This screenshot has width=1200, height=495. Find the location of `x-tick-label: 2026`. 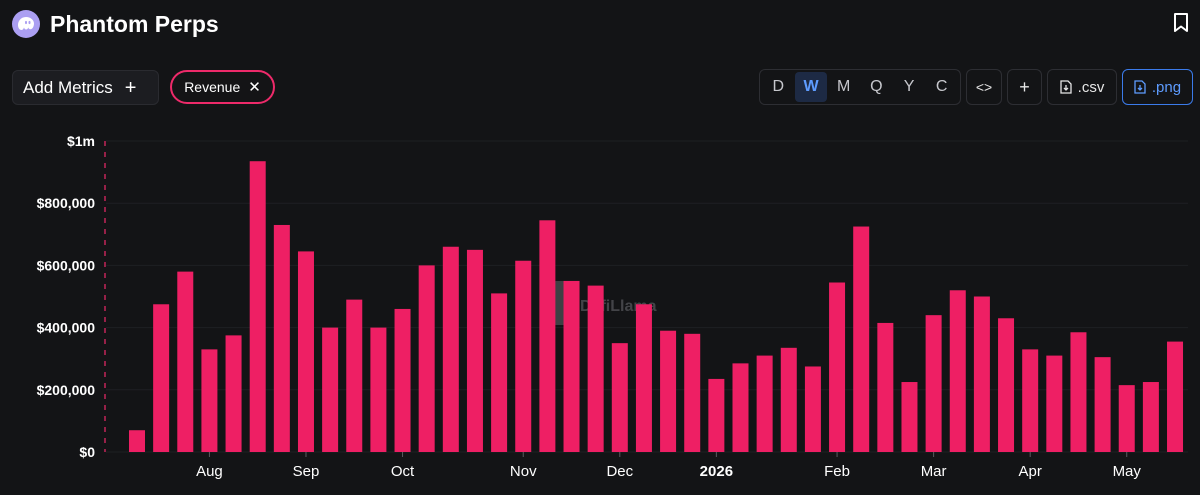

x-tick-label: 2026 is located at coordinates (716, 471).